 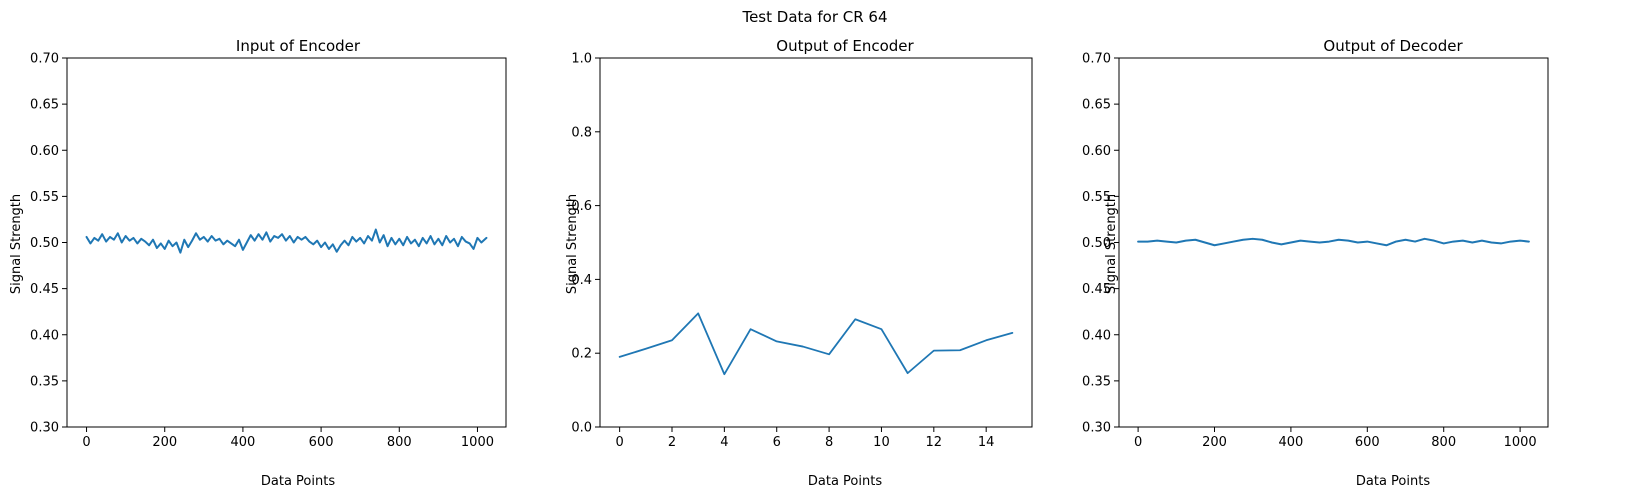 What do you see at coordinates (986, 442) in the screenshot?
I see `x-tick-label: 14` at bounding box center [986, 442].